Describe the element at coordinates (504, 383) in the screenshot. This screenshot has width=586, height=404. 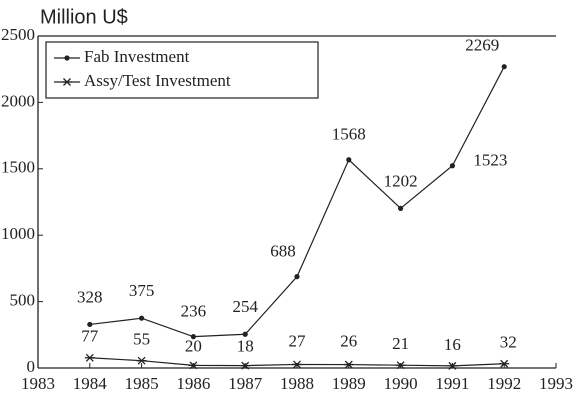
I see `x-tick-label: 1992` at that location.